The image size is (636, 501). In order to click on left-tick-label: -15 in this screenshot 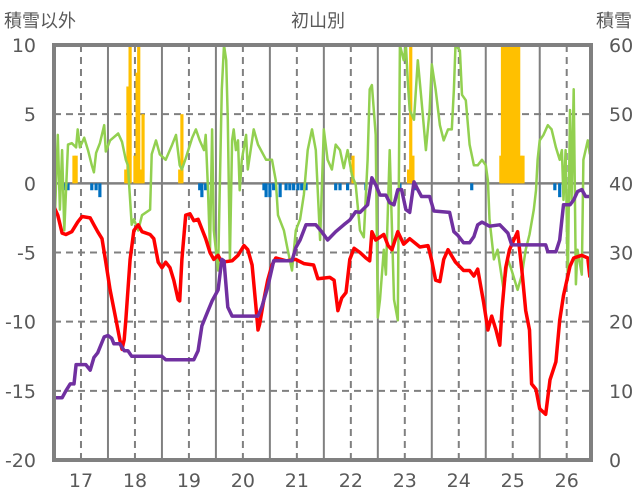, I will do `click(20, 392)`.